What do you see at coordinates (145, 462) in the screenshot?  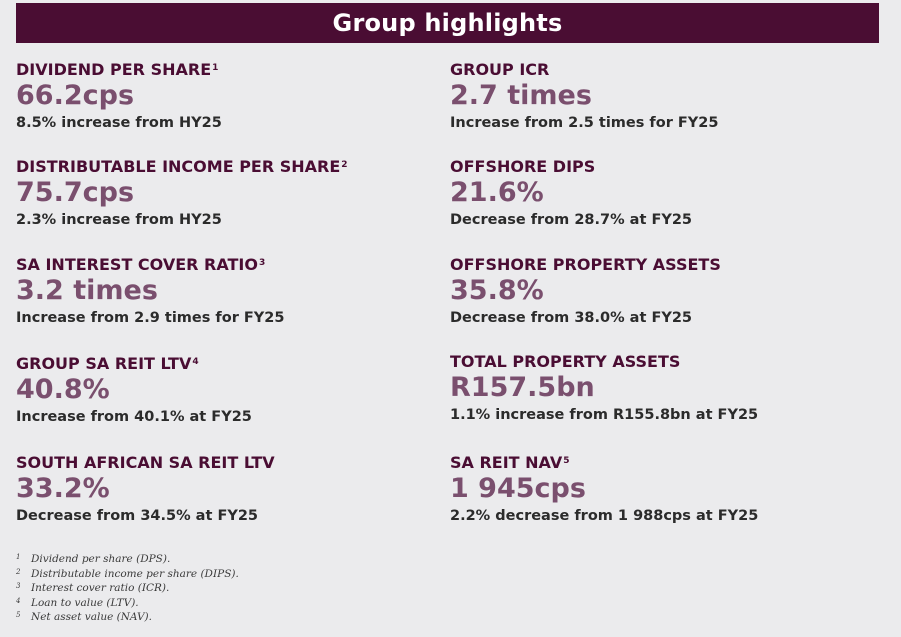 I see `metric-label: SOUTH AFRICAN SA REIT LTV` at bounding box center [145, 462].